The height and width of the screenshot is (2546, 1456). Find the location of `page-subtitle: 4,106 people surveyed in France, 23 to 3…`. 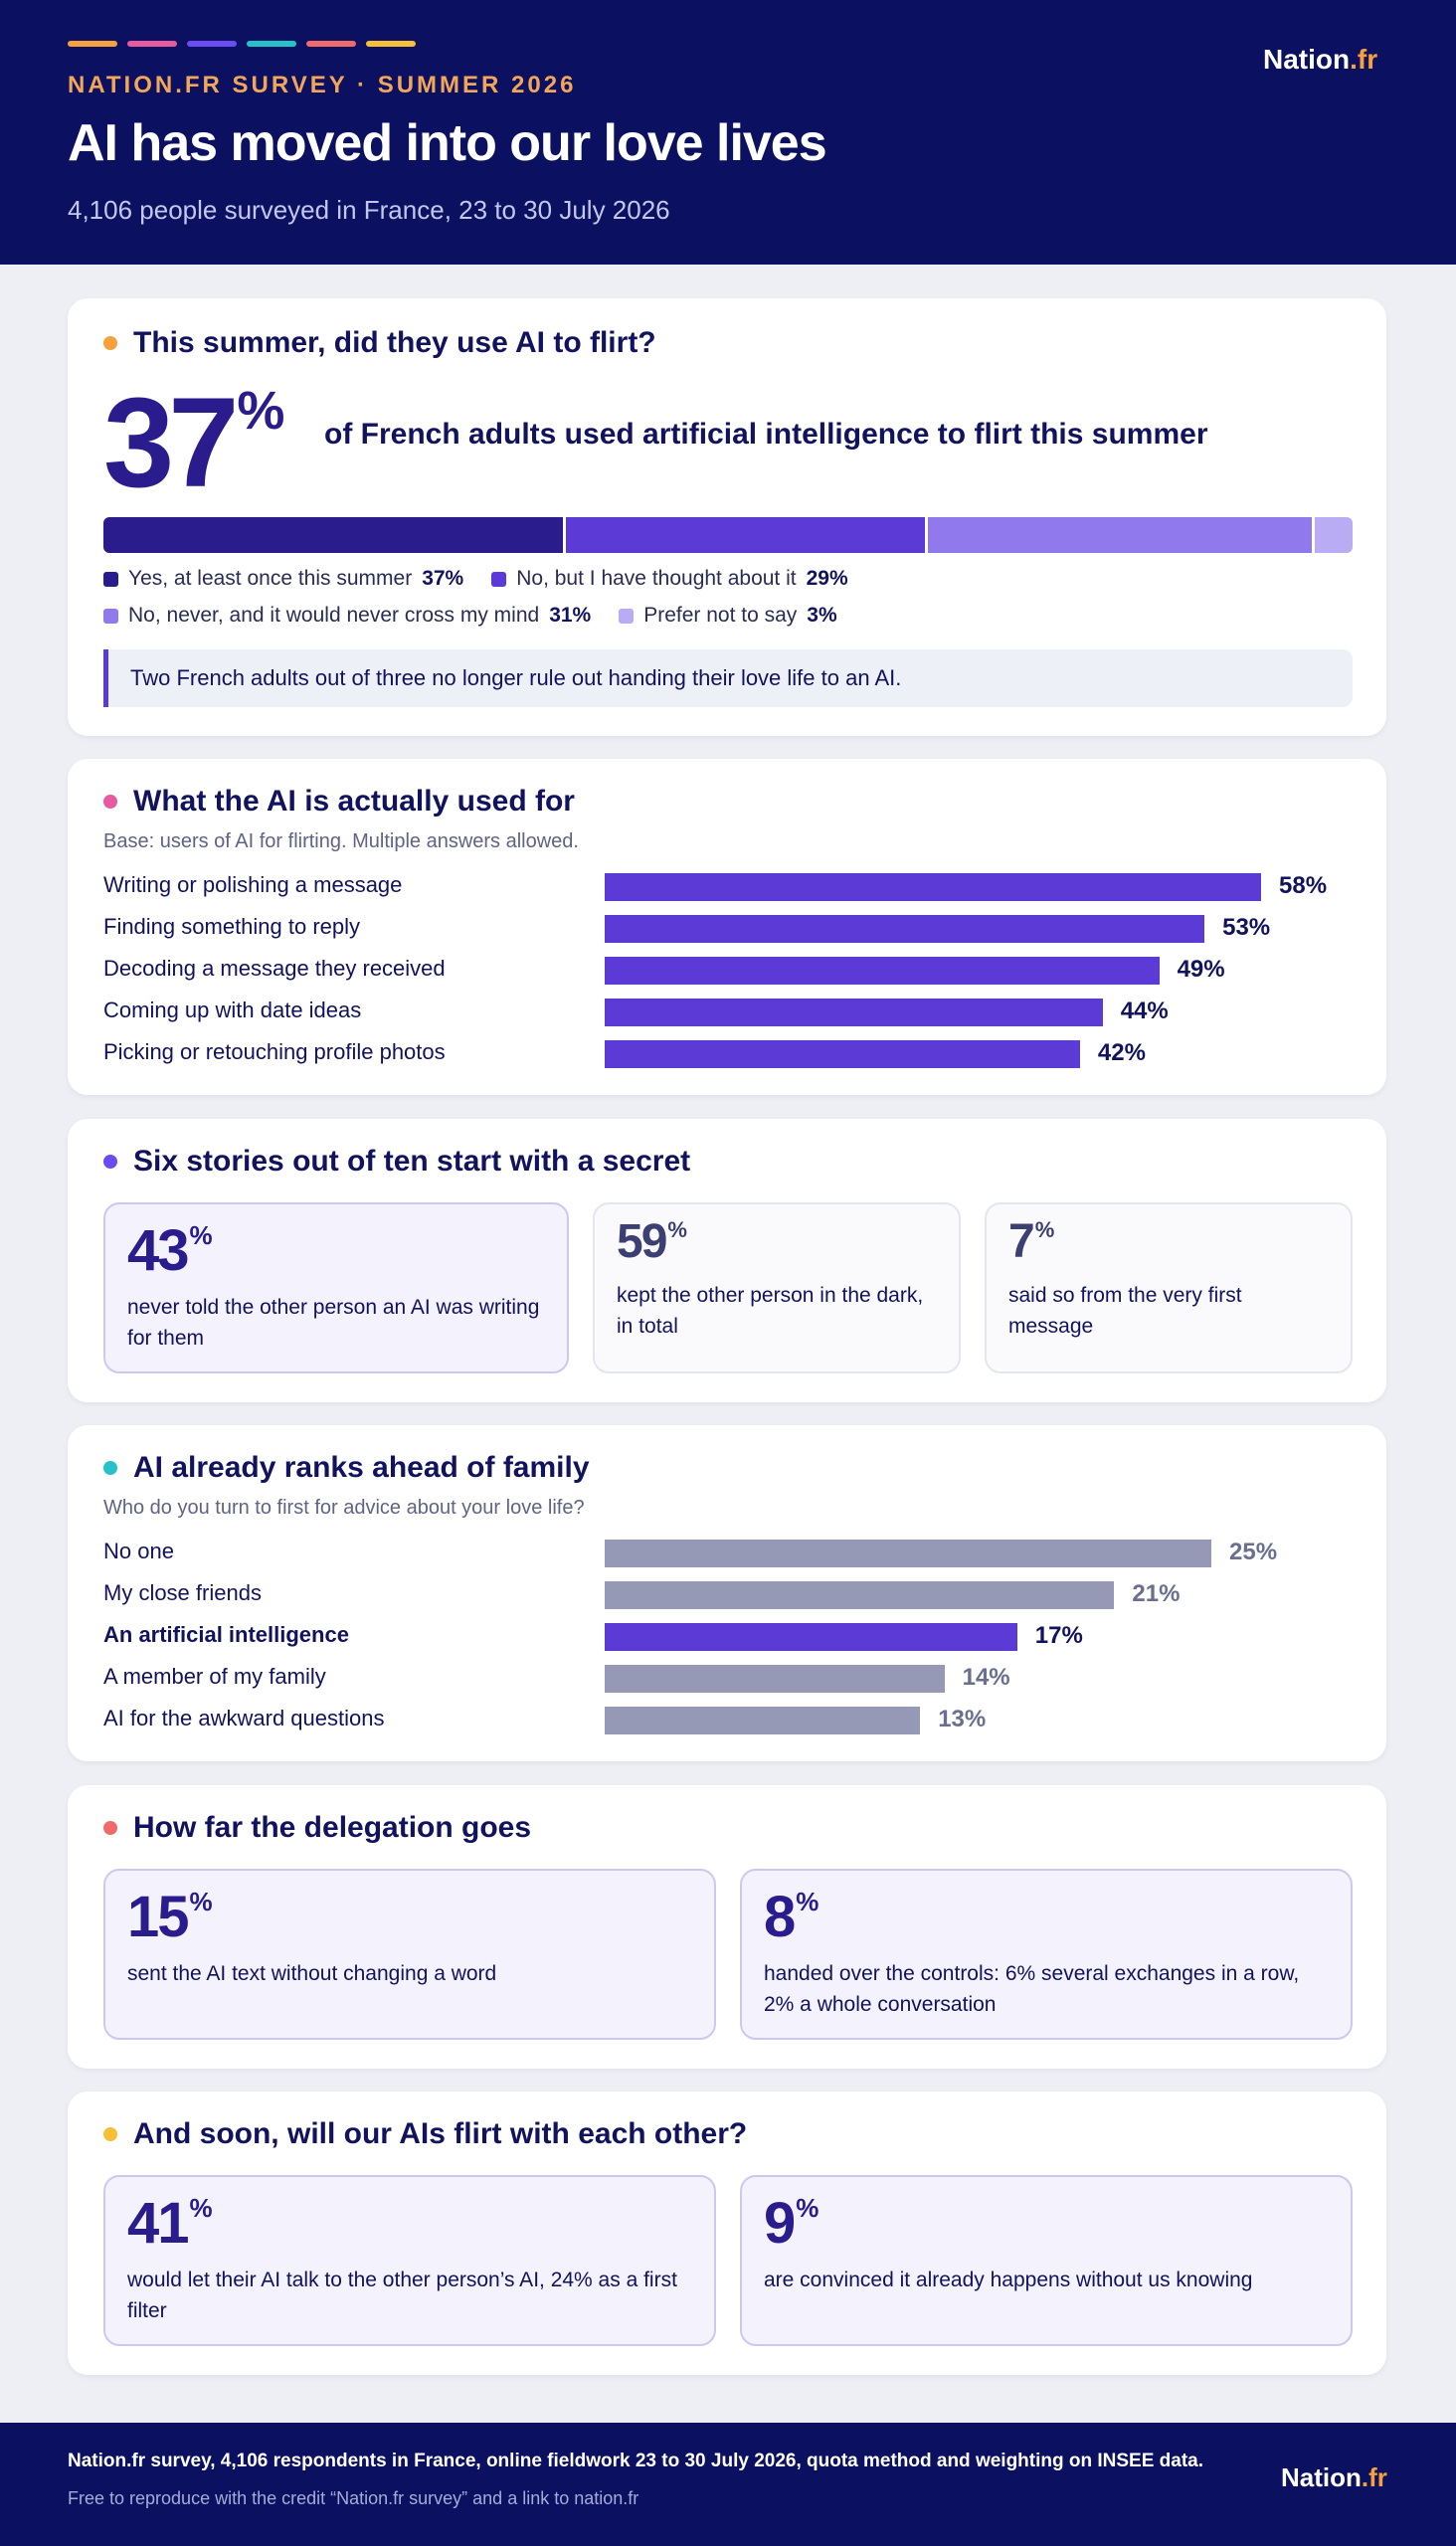

page-subtitle: 4,106 people surveyed in France, 23 to 3… is located at coordinates (369, 210).